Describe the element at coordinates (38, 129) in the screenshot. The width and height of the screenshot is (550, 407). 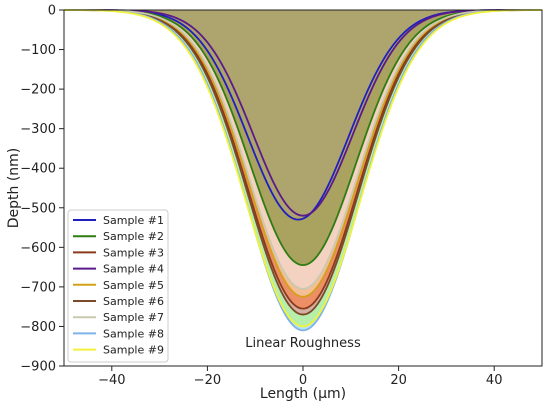
I see `y-tick-label: −300` at that location.